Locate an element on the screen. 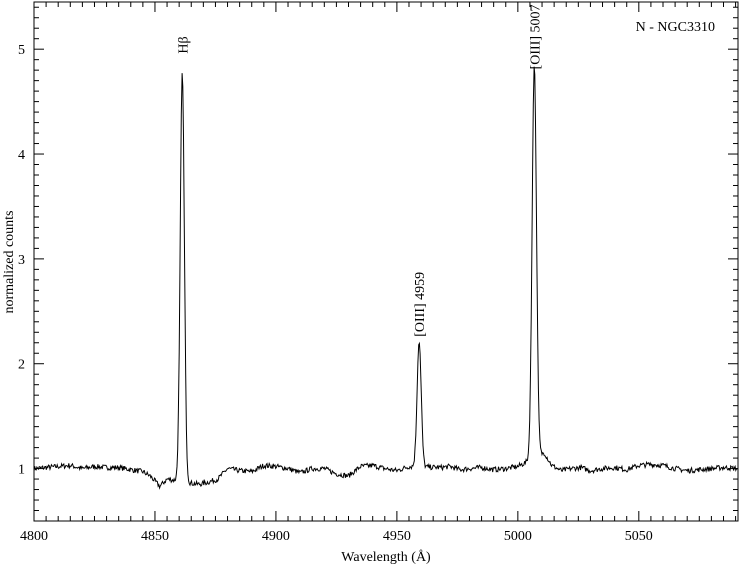  x-tick-label: 4950 is located at coordinates (397, 536).